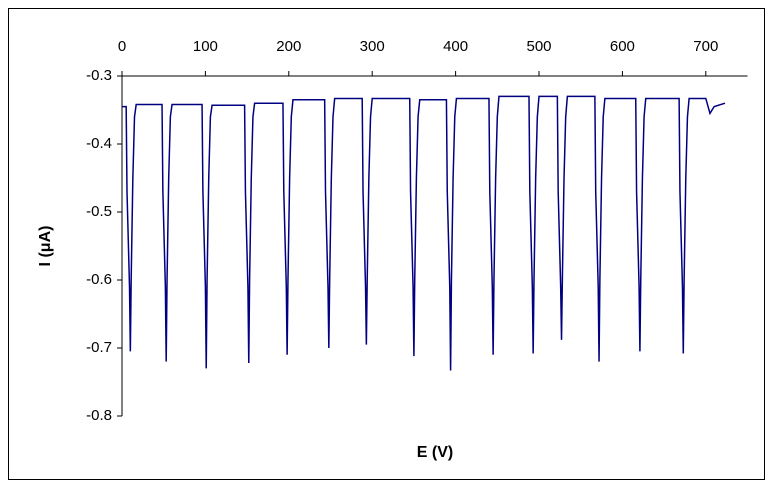 This screenshot has height=488, width=773. I want to click on x-tick-label: 100, so click(205, 46).